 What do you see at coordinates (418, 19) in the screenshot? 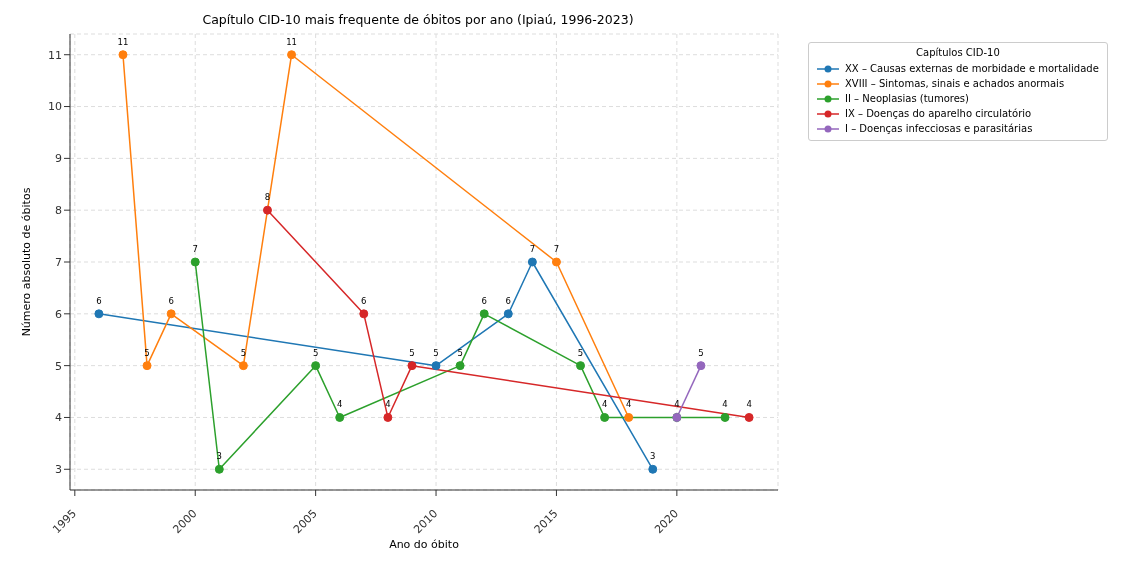
I see `chart-title: Capítulo CID-10 mais frequente de óbitos por ano (Ipiaú, 1996-2023)` at bounding box center [418, 19].